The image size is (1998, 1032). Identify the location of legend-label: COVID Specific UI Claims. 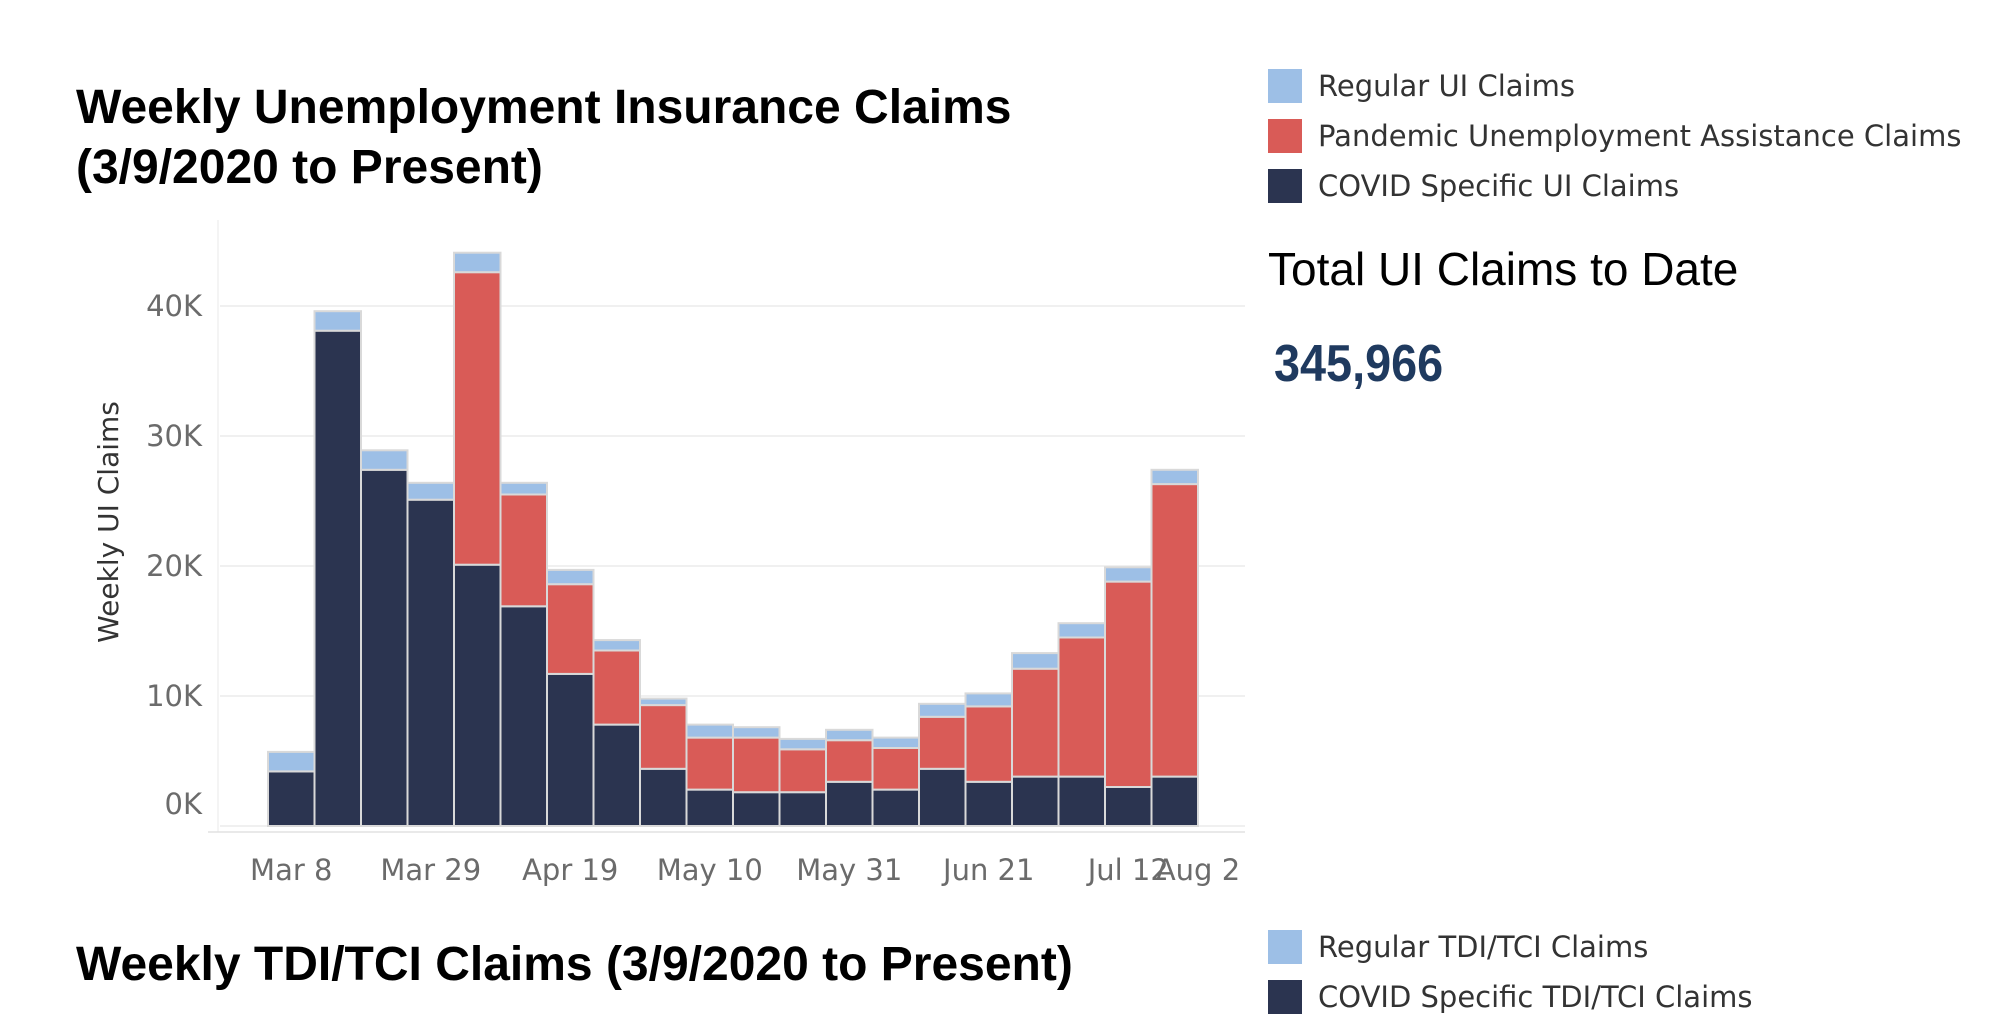
(1499, 186).